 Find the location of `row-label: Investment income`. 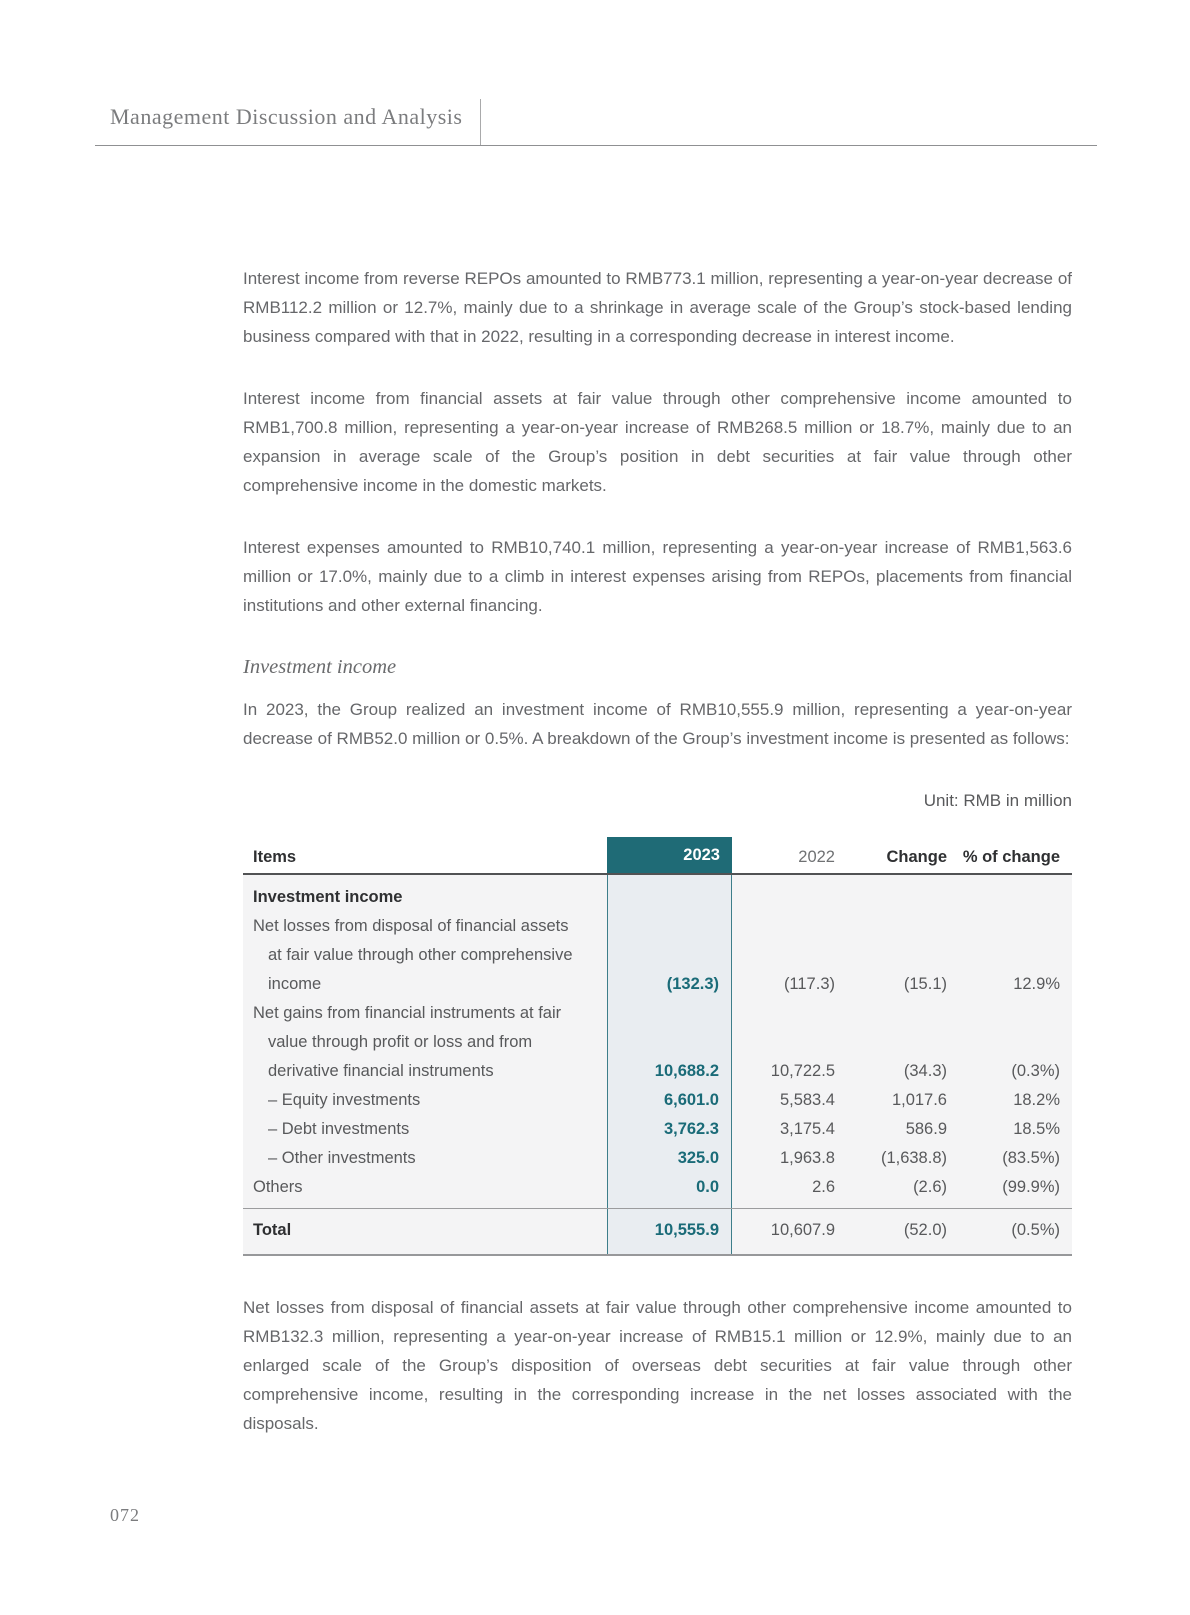

row-label: Investment income is located at coordinates (328, 897).